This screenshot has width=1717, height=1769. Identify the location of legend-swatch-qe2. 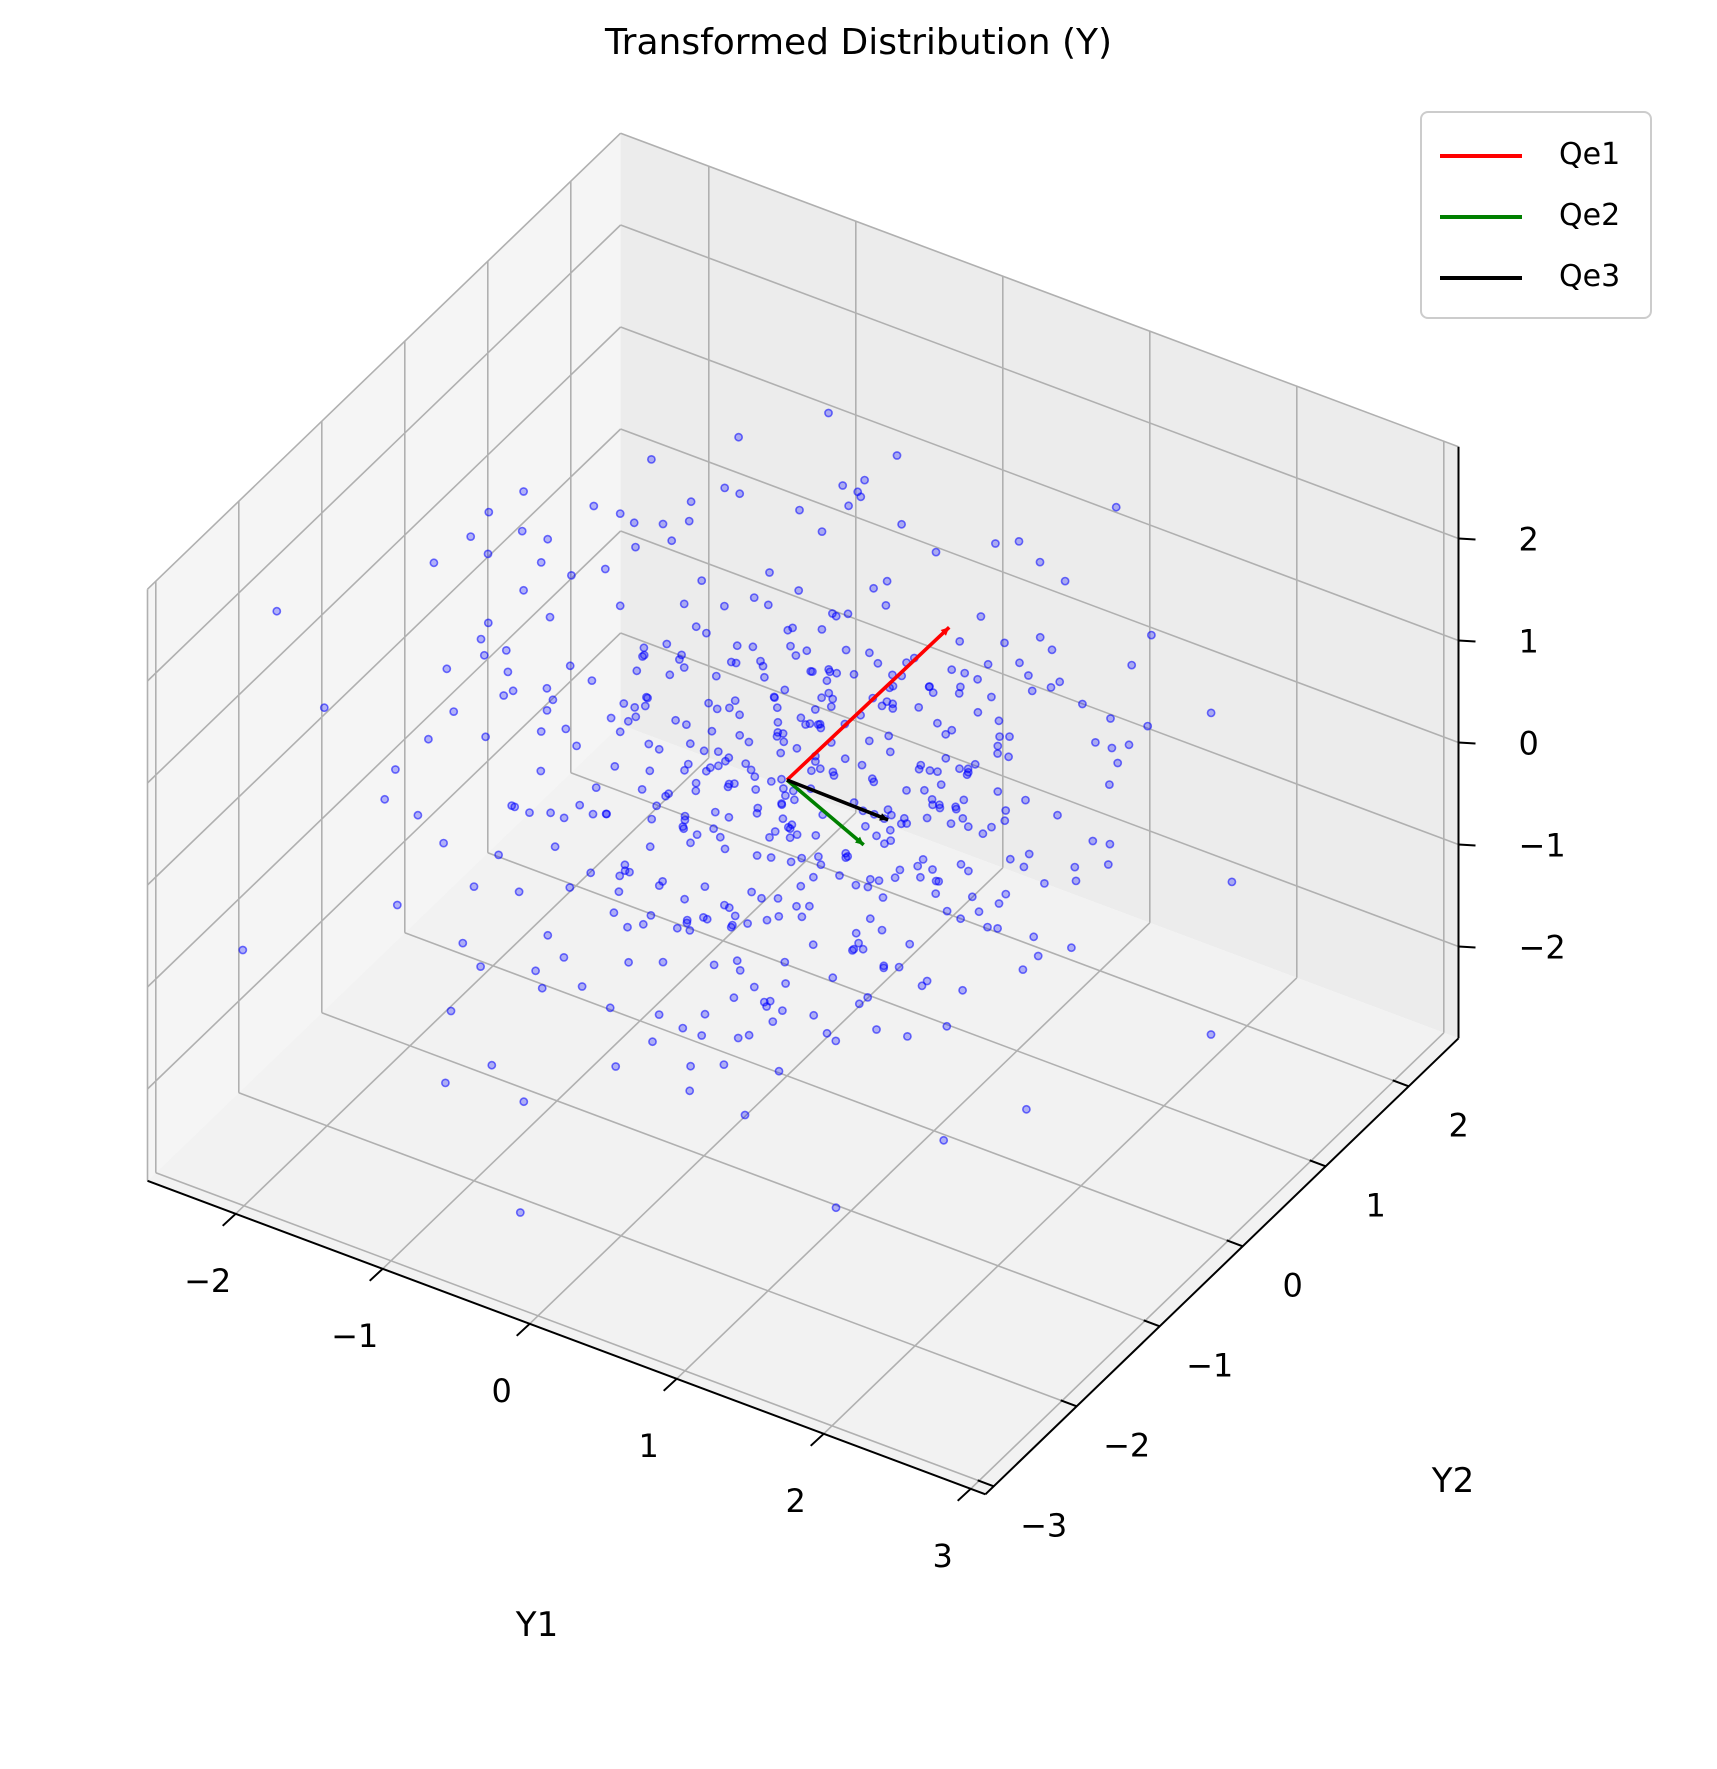
(1481, 217).